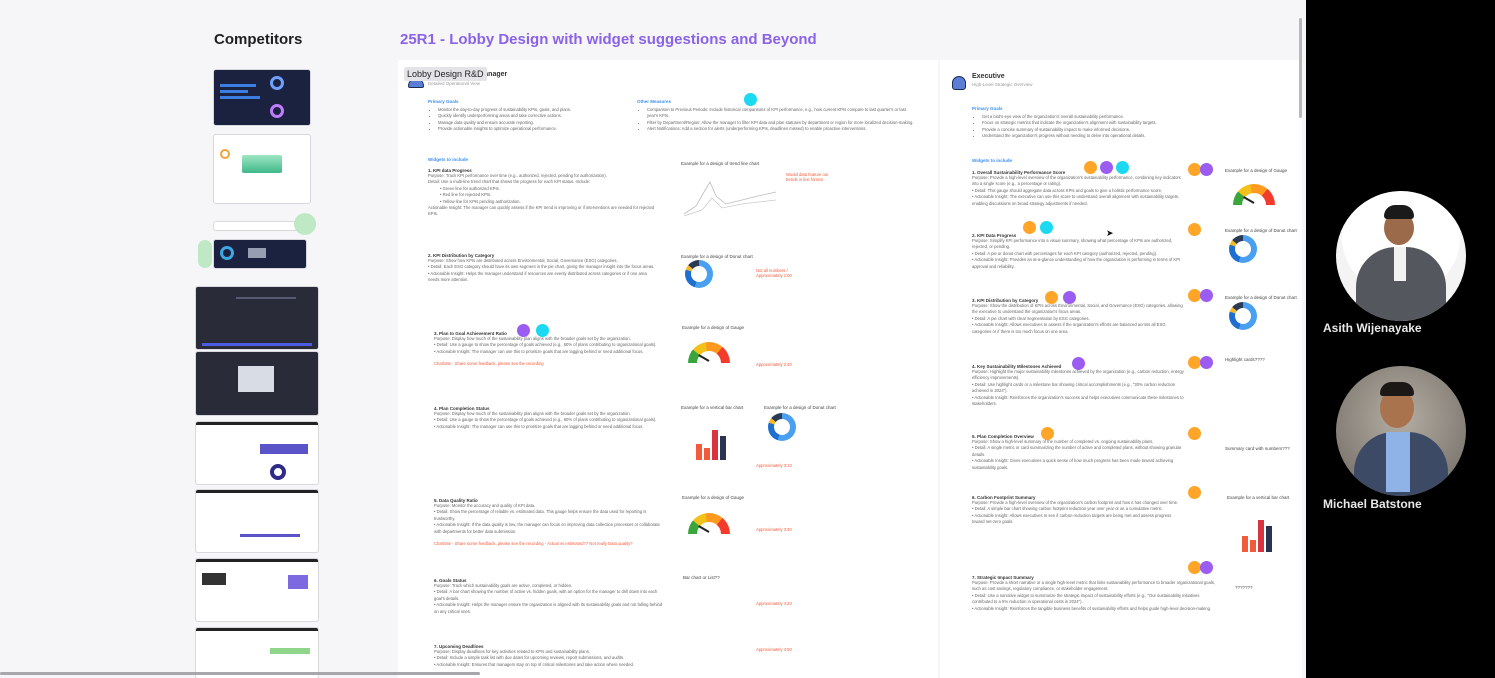 The width and height of the screenshot is (1495, 678). What do you see at coordinates (730, 194) in the screenshot?
I see `trend-line-chart-example` at bounding box center [730, 194].